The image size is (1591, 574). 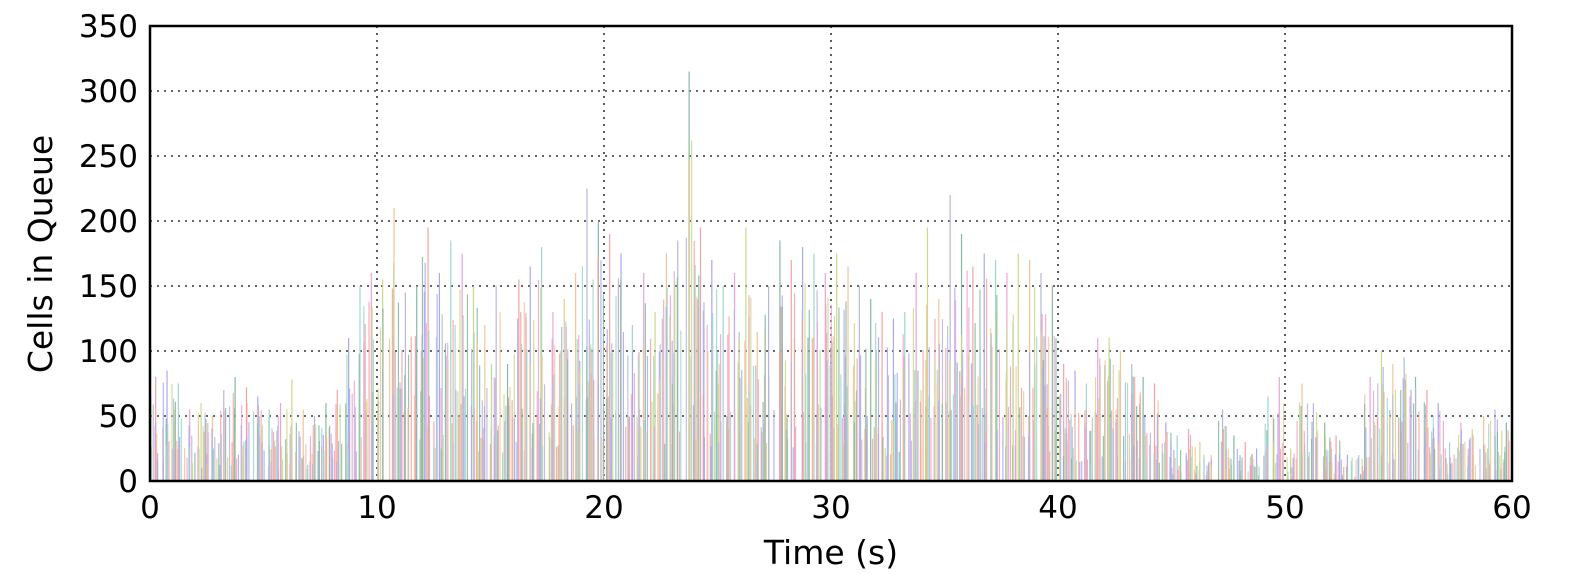 What do you see at coordinates (108, 254) in the screenshot?
I see `y-tick-labels: 0 50 100 150 200 250 300 350` at bounding box center [108, 254].